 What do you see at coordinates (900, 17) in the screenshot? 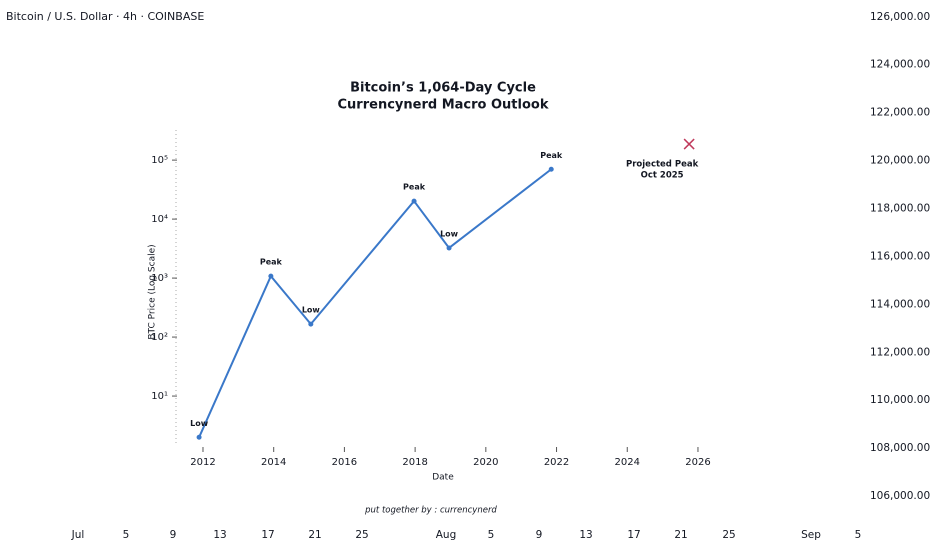
I see `y-tick-label: 126,000.00` at bounding box center [900, 17].